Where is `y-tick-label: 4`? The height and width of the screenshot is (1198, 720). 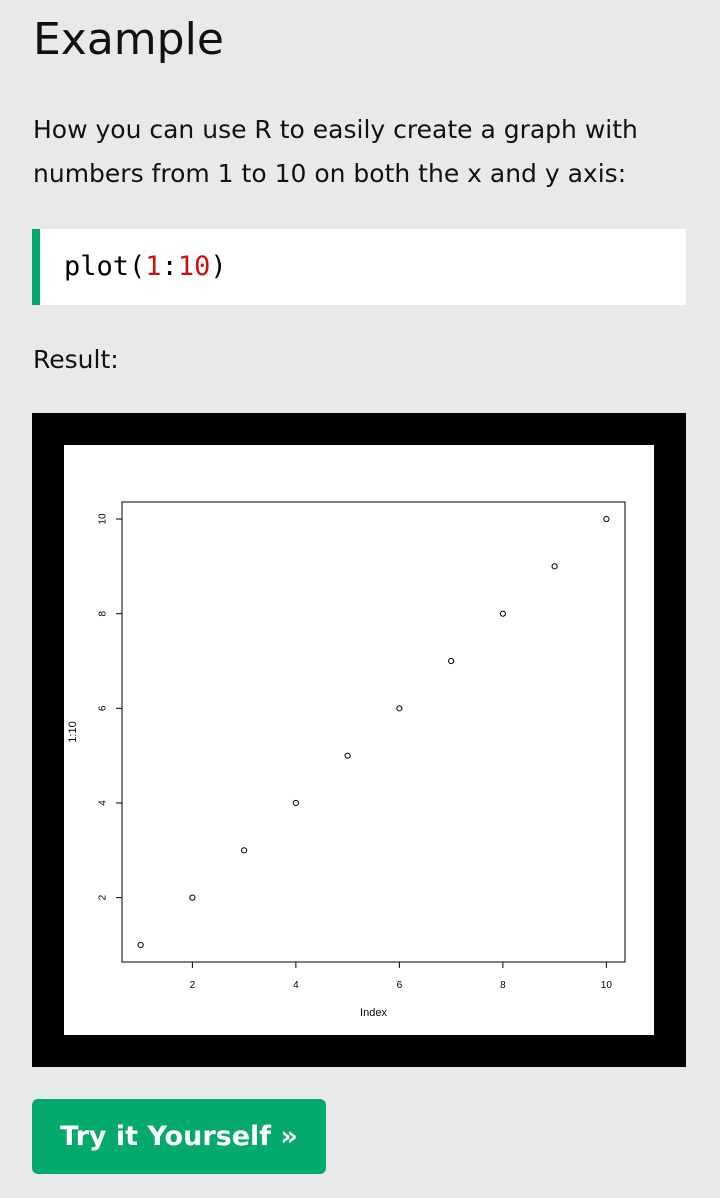
y-tick-label: 4 is located at coordinates (103, 803).